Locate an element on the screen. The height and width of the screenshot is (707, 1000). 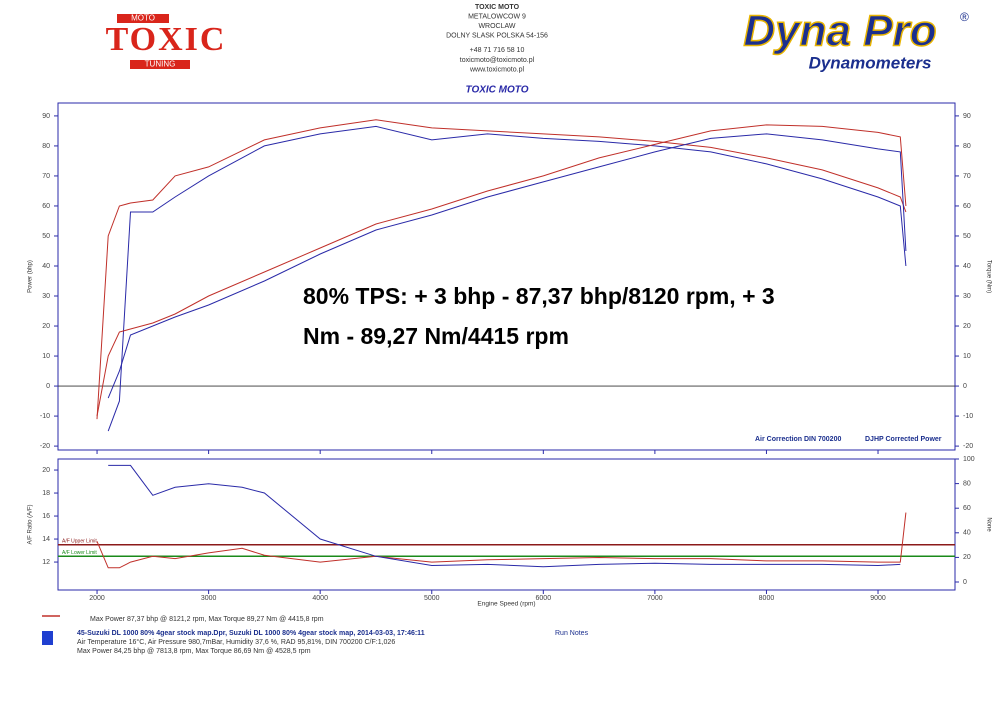
address-line: +48 71 716 58 10 is located at coordinates (497, 50).